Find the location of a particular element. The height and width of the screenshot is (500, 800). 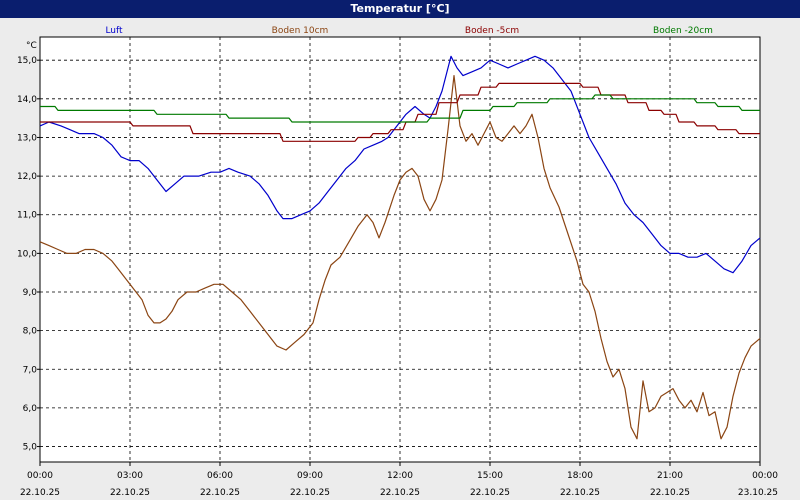

series-line-boden-5cm is located at coordinates (400, 112).